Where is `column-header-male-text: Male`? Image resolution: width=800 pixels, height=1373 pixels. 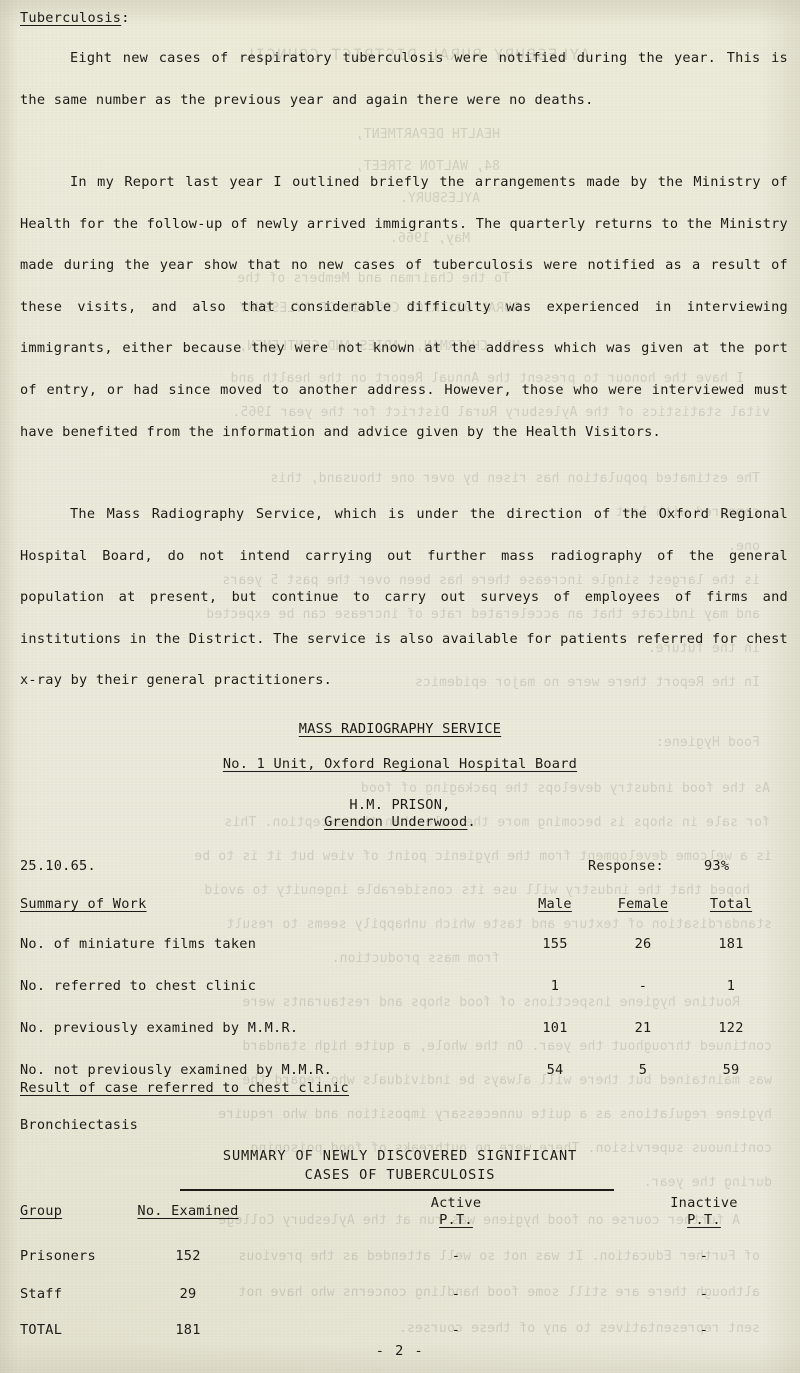 column-header-male-text: Male is located at coordinates (555, 904).